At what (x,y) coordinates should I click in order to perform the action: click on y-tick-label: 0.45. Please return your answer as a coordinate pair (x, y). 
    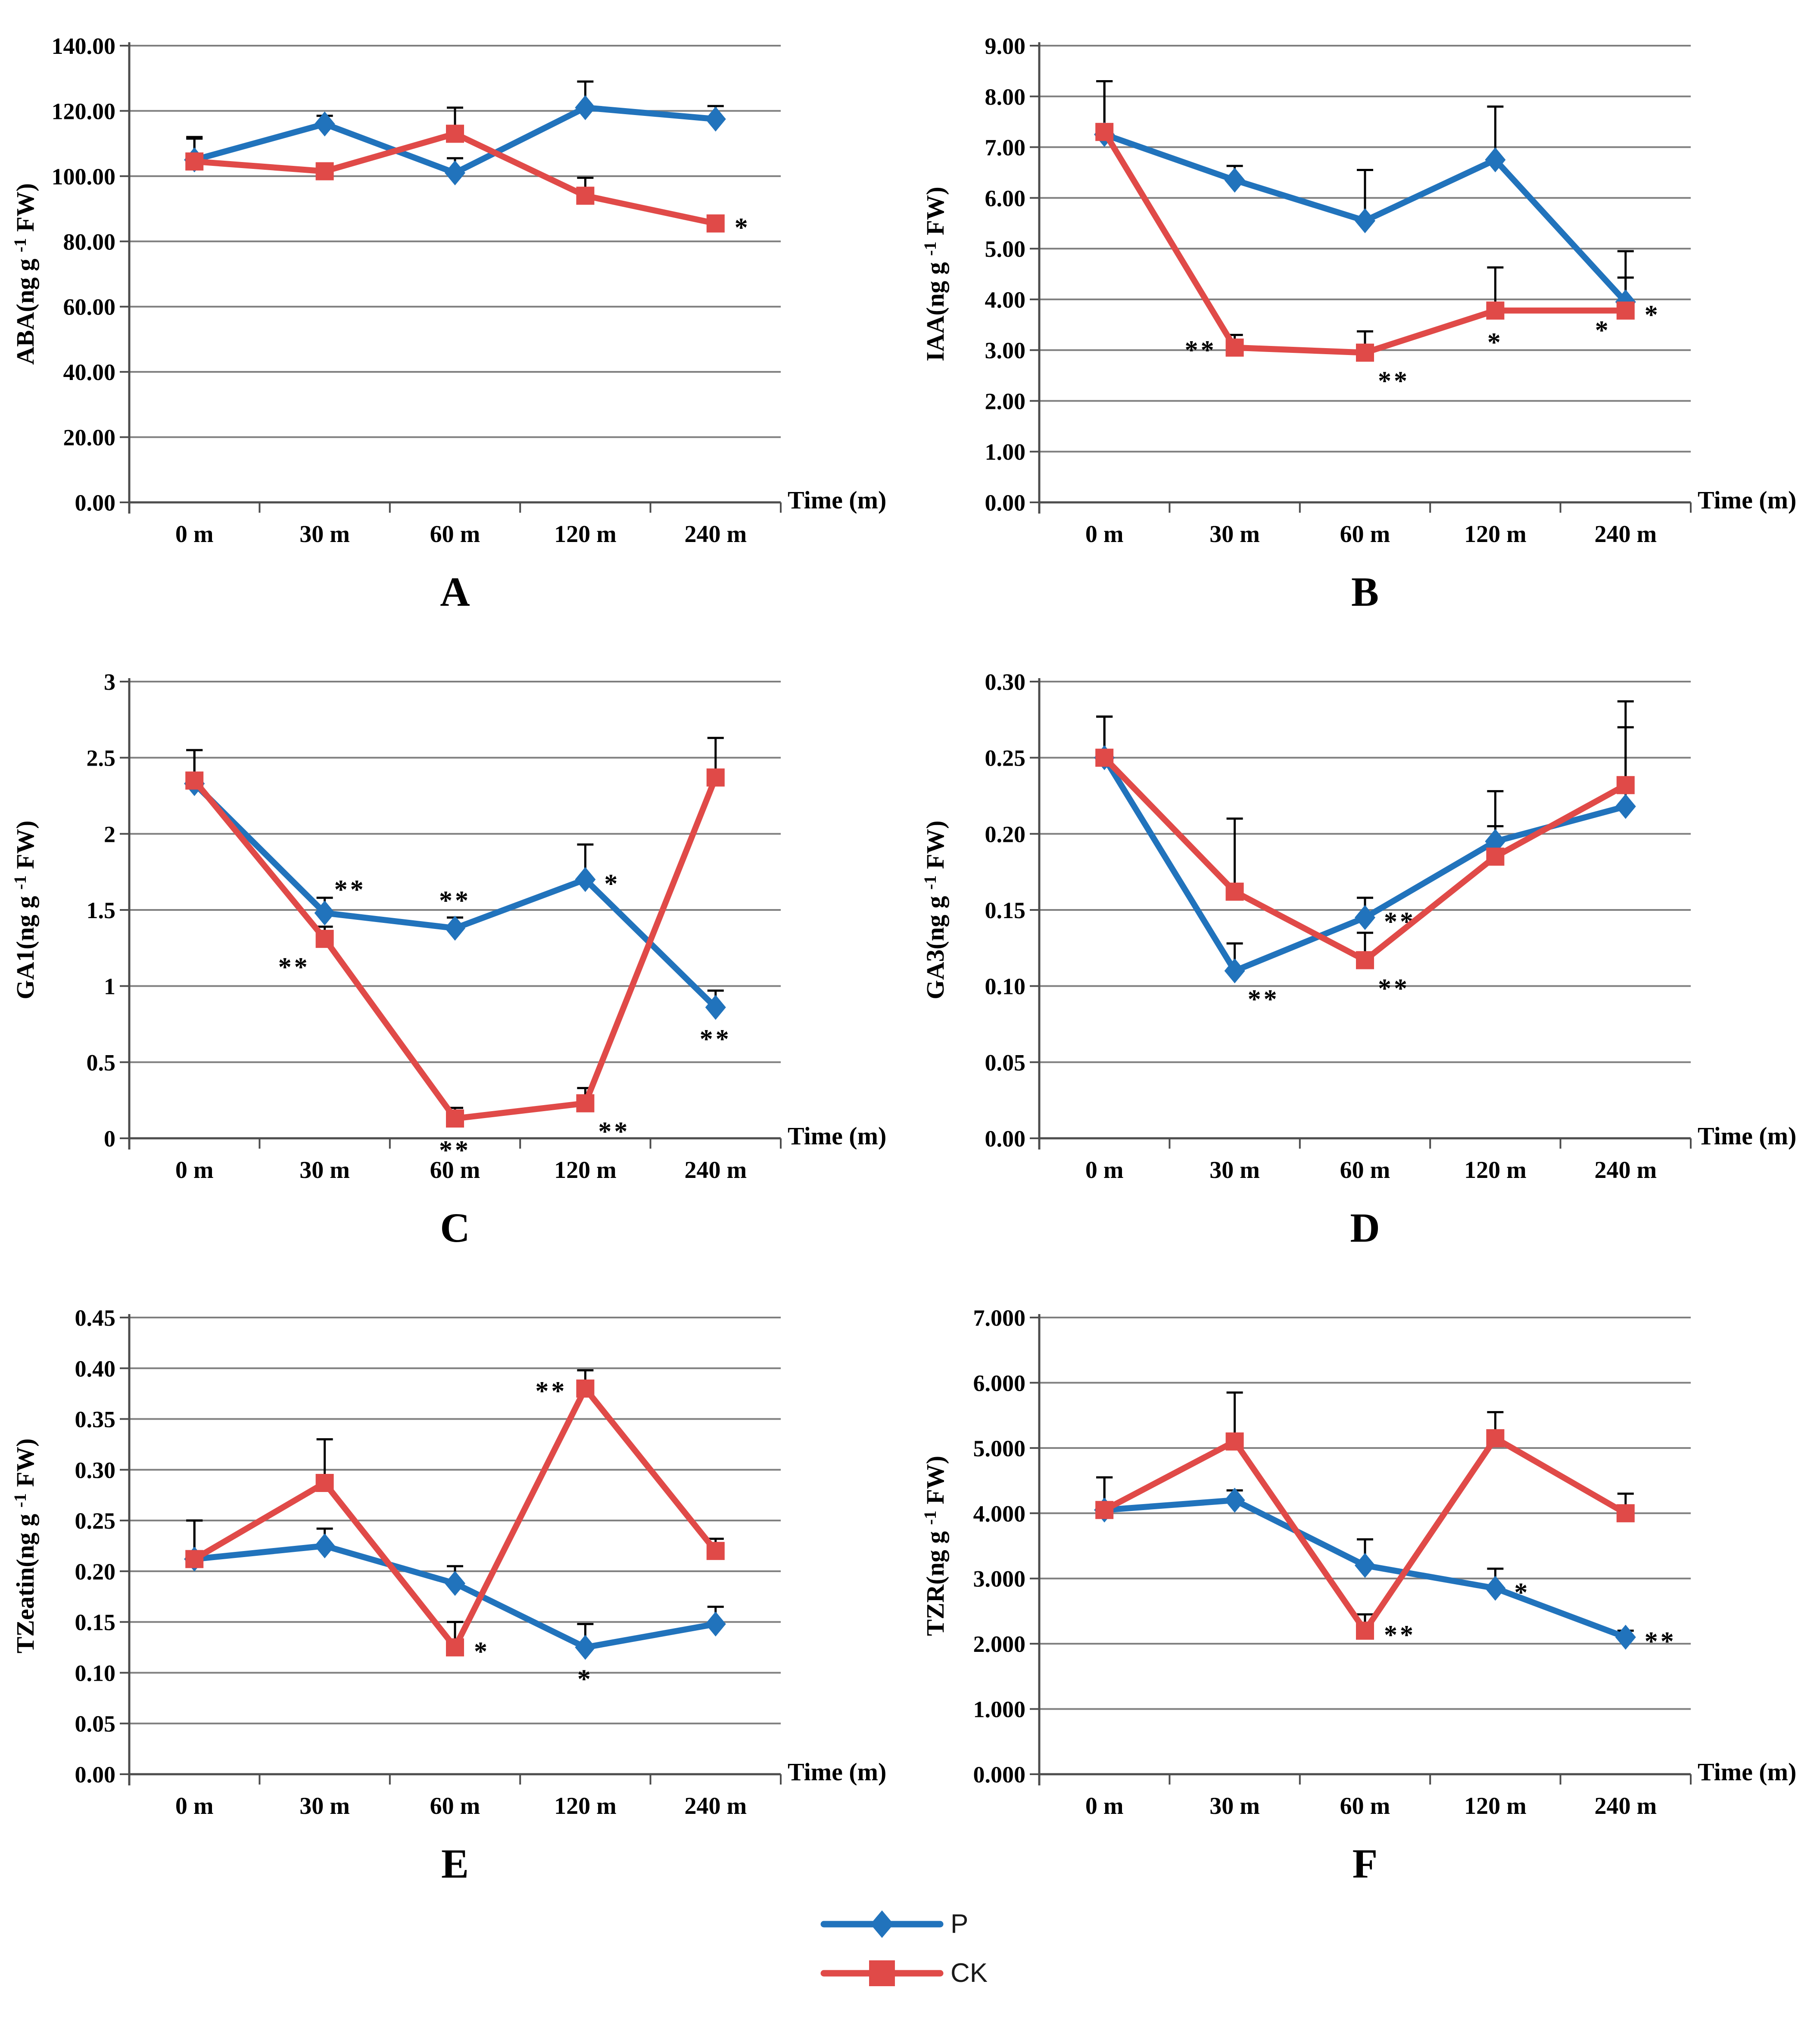
    Looking at the image, I should click on (95, 1318).